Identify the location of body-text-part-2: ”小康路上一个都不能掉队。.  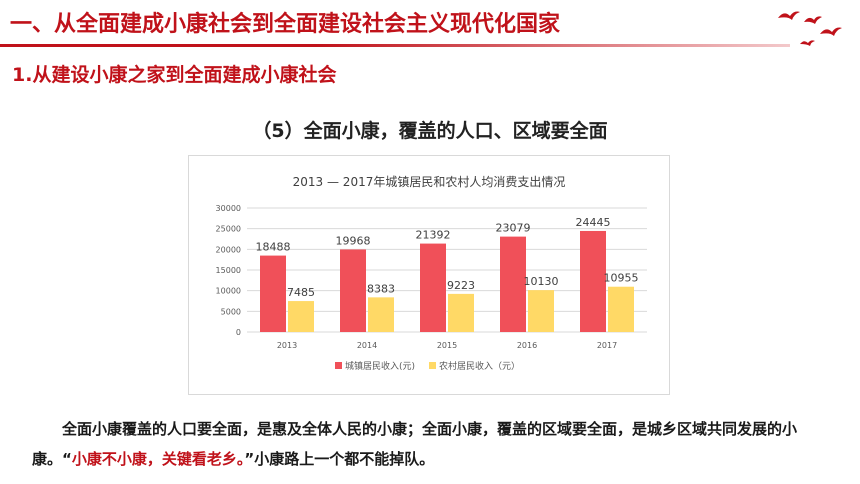
(339, 459).